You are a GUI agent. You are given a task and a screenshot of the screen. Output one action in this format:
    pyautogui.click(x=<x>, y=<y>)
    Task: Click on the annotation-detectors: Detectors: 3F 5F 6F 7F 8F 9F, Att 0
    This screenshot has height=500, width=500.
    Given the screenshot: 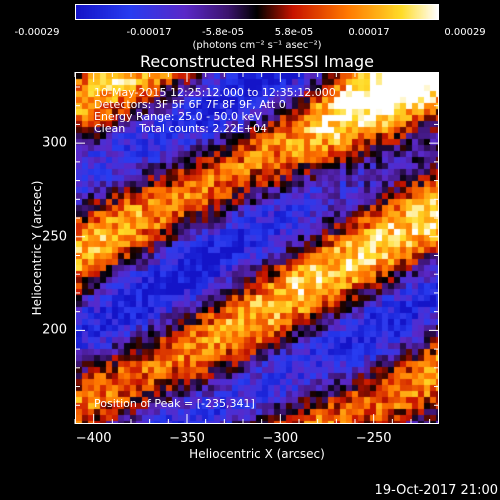 What is the action you would take?
    pyautogui.click(x=190, y=104)
    